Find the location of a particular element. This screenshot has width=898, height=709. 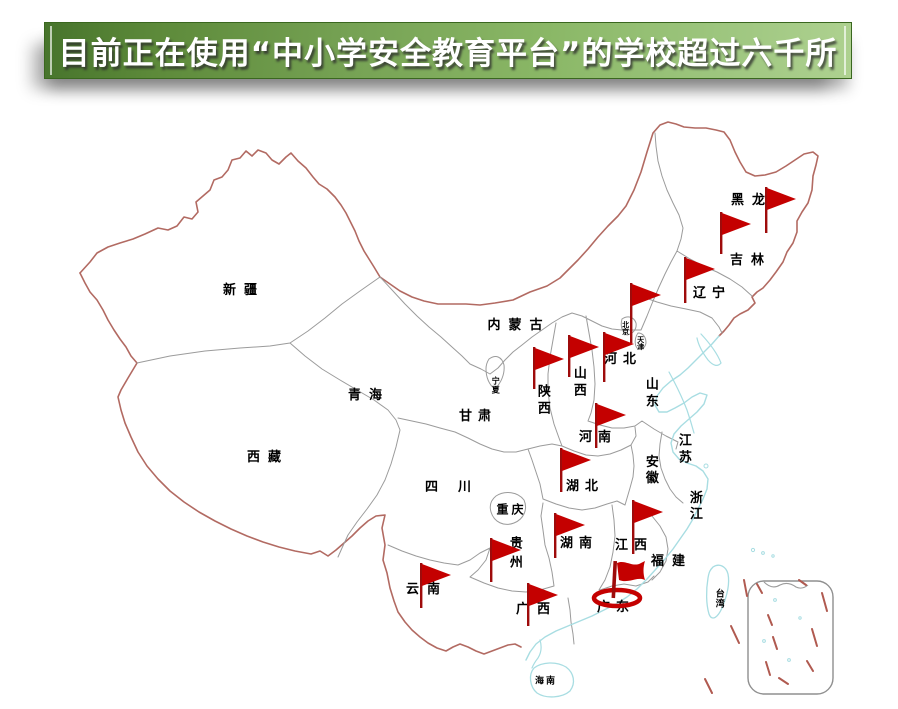

province-label-henan: 河南 is located at coordinates (598, 438).